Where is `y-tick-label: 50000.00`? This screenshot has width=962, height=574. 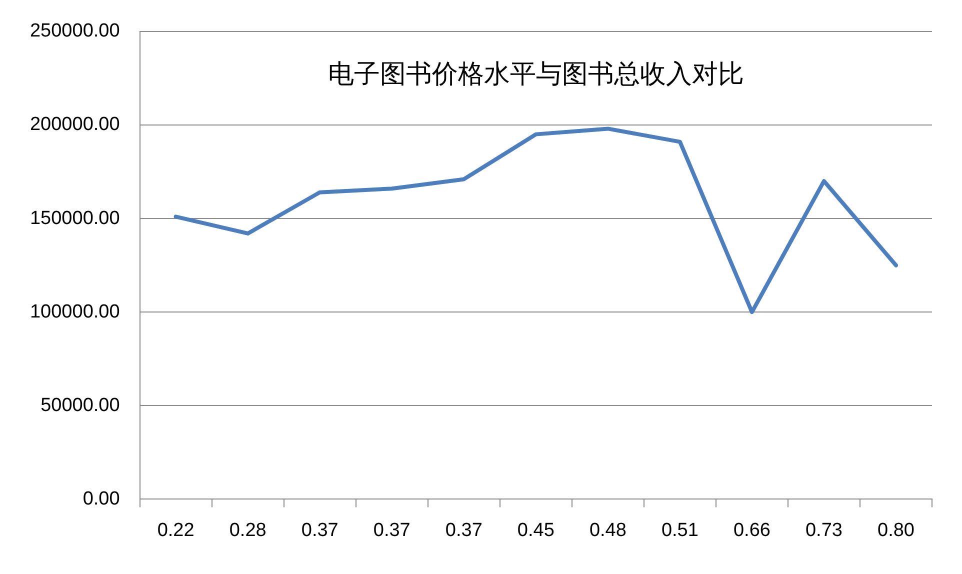
y-tick-label: 50000.00 is located at coordinates (80, 405).